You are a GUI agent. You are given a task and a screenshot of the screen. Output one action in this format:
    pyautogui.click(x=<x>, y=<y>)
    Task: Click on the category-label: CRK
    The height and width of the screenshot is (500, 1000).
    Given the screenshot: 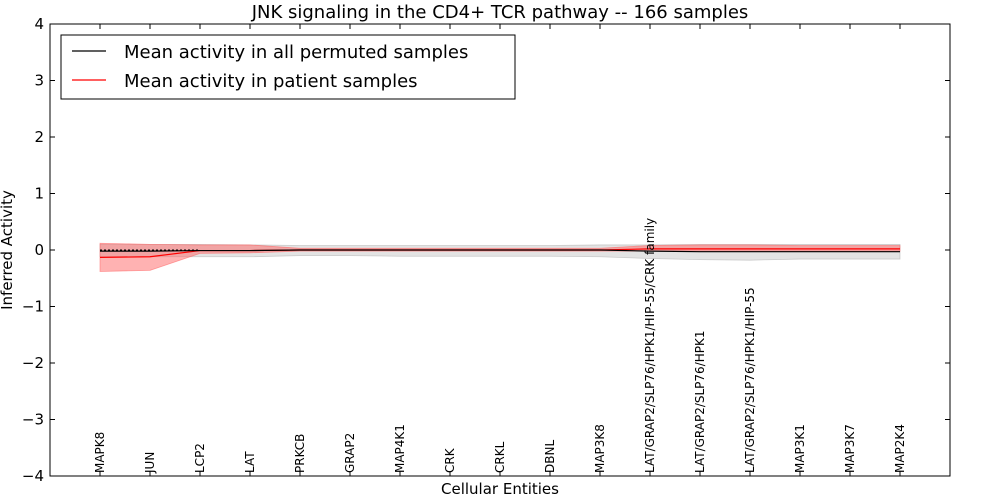 What is the action you would take?
    pyautogui.click(x=450, y=460)
    